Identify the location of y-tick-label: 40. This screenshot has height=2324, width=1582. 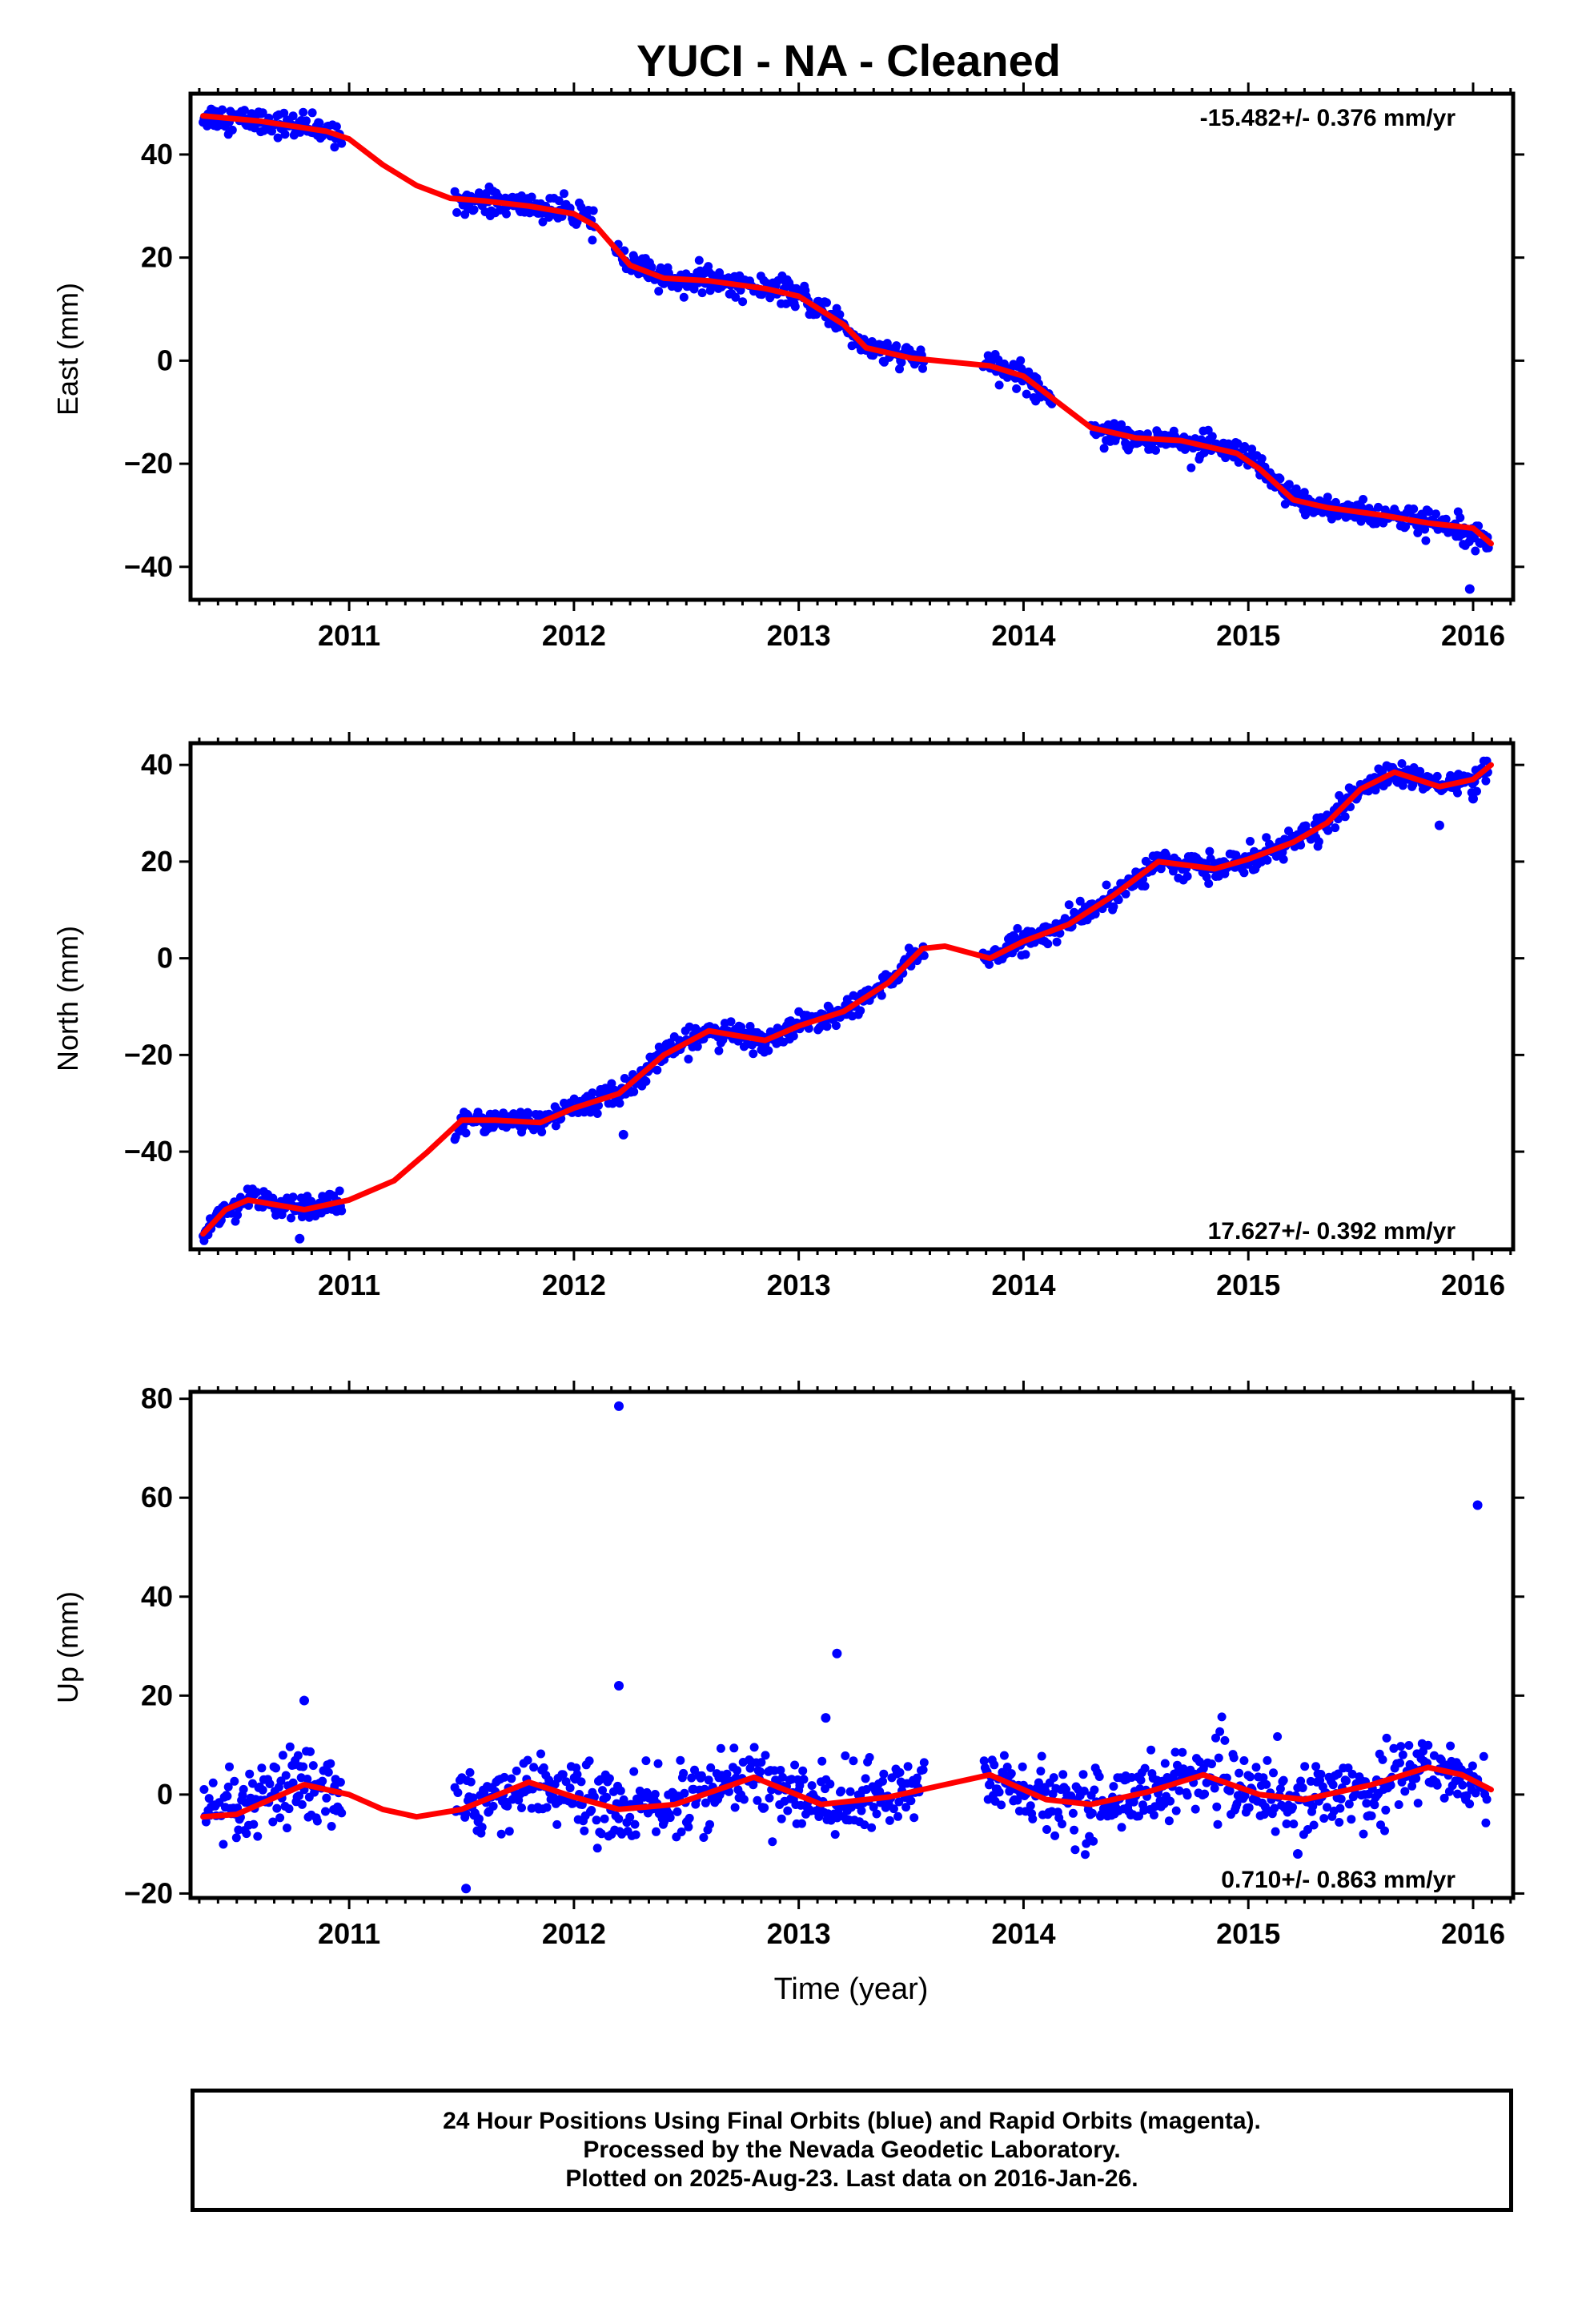
(157, 1596).